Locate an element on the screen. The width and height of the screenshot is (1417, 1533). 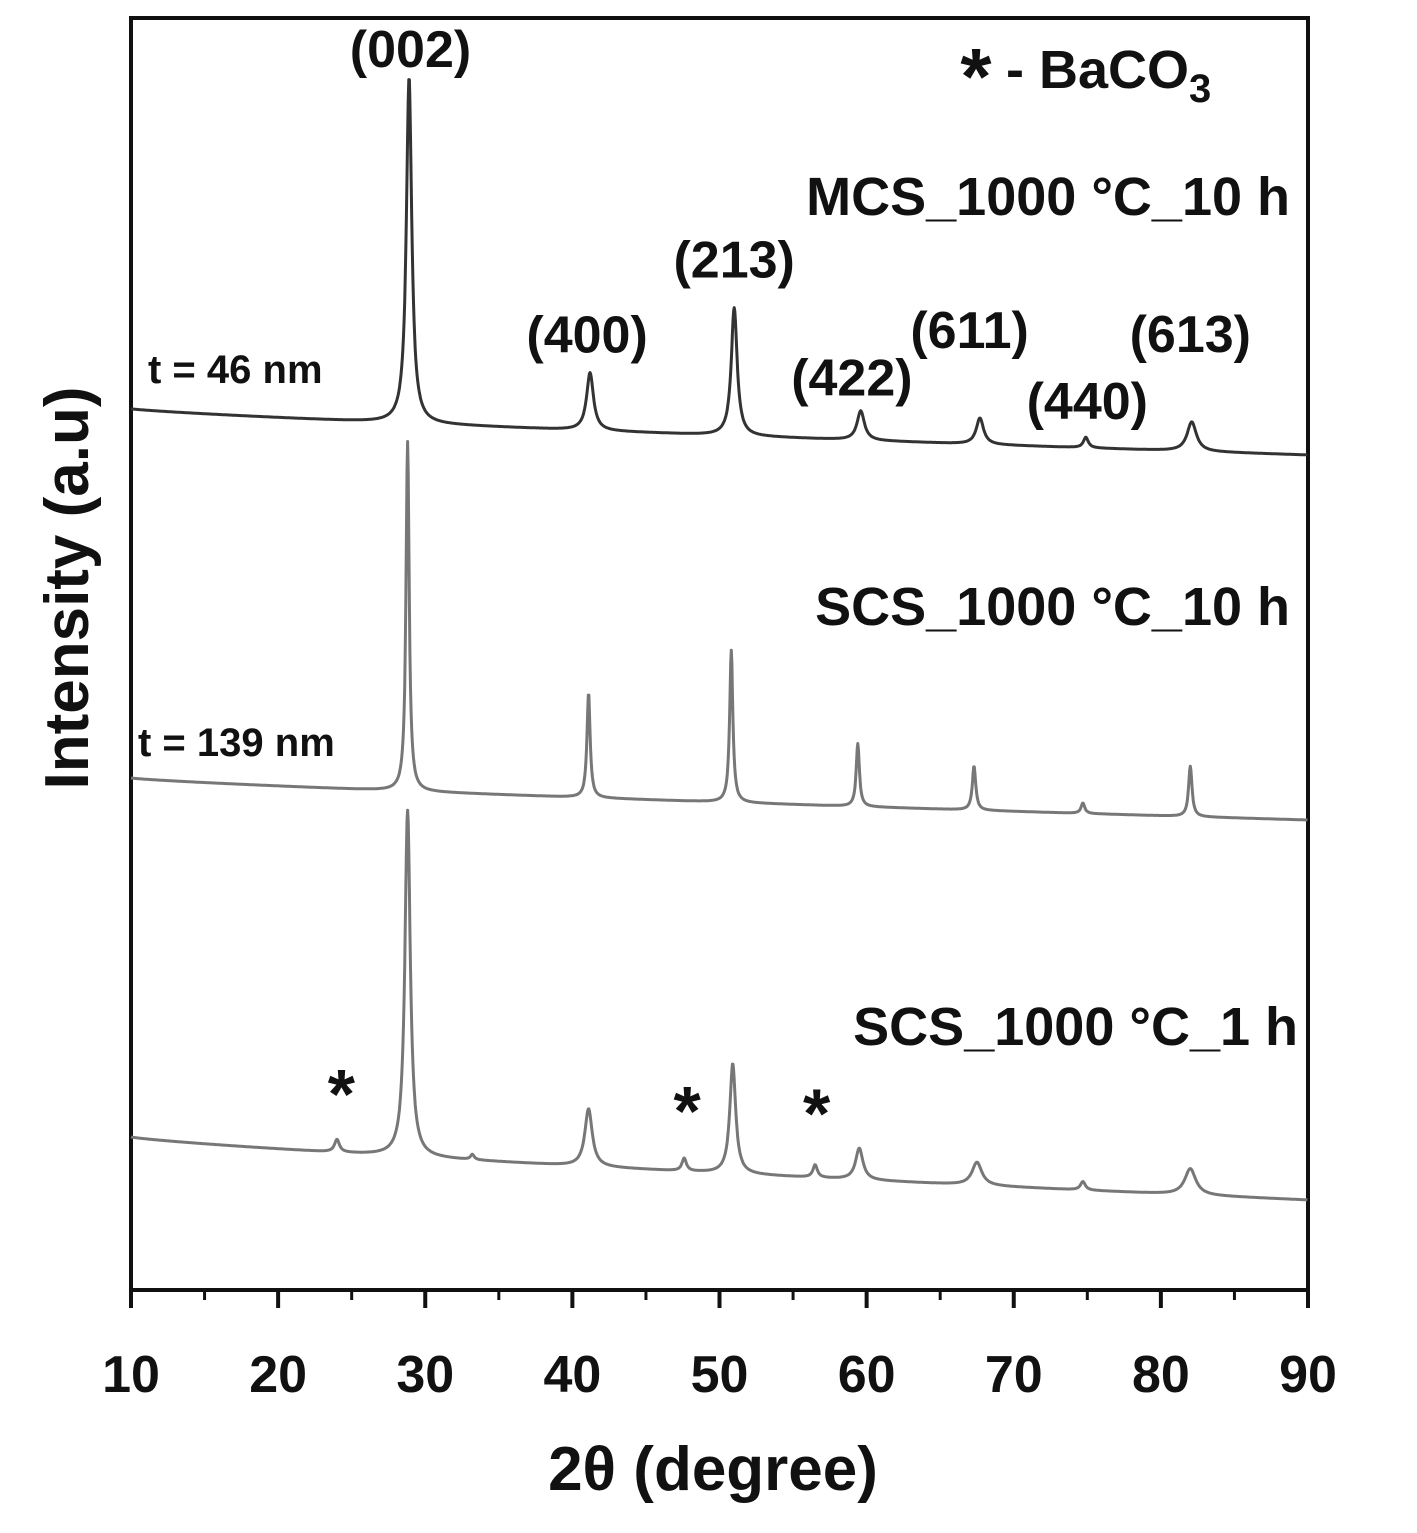
legend-note: * - BaCO3 is located at coordinates (1085, 76).